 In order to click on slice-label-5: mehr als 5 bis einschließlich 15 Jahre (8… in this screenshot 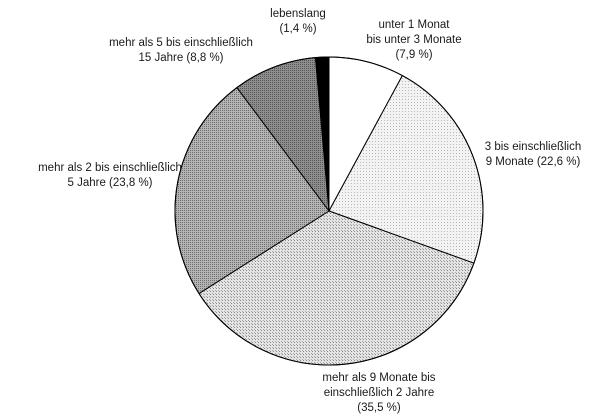, I will do `click(181, 50)`.